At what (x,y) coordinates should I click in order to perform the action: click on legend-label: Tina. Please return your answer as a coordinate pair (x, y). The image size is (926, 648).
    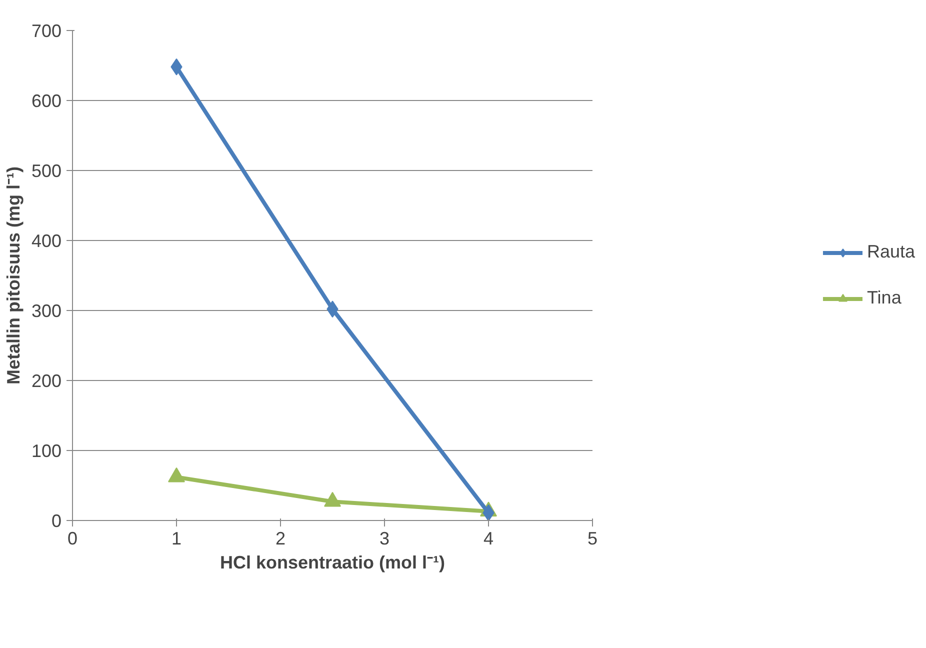
    Looking at the image, I should click on (884, 298).